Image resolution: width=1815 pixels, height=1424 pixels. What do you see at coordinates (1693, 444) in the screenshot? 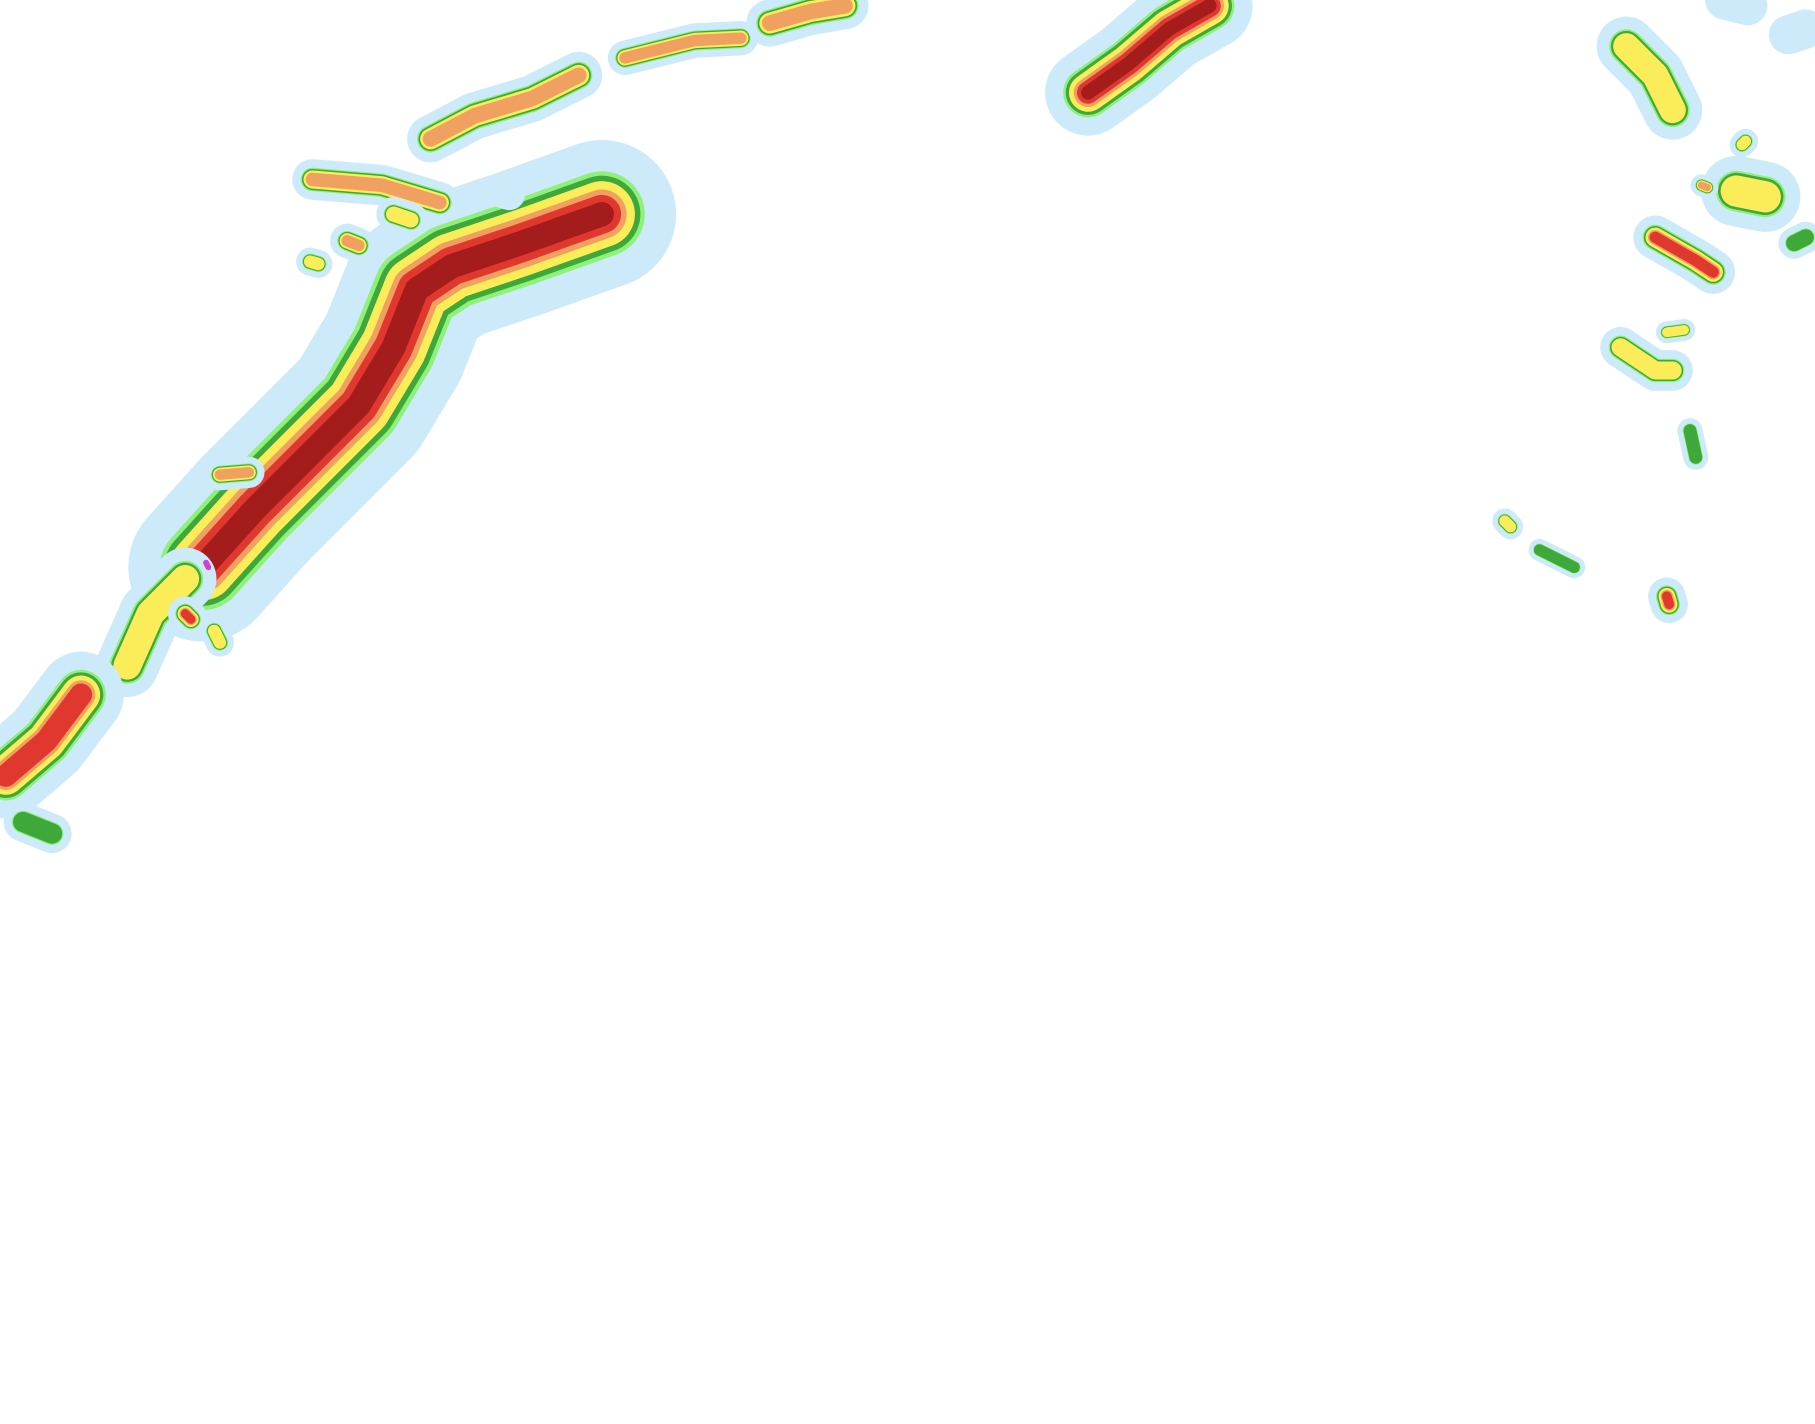
I see `storm-cell-20-green` at bounding box center [1693, 444].